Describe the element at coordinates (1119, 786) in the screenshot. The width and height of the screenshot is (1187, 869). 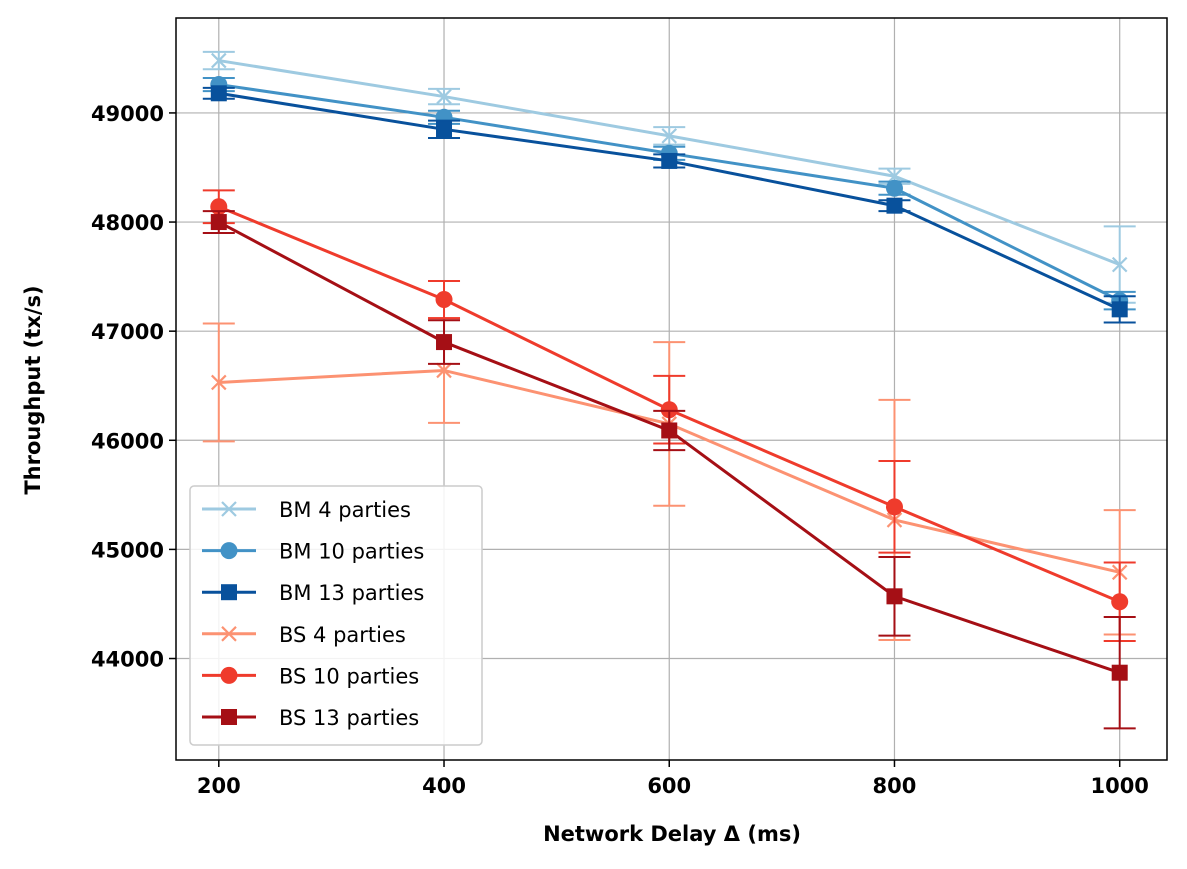
I see `x-tick-label: 1000` at that location.